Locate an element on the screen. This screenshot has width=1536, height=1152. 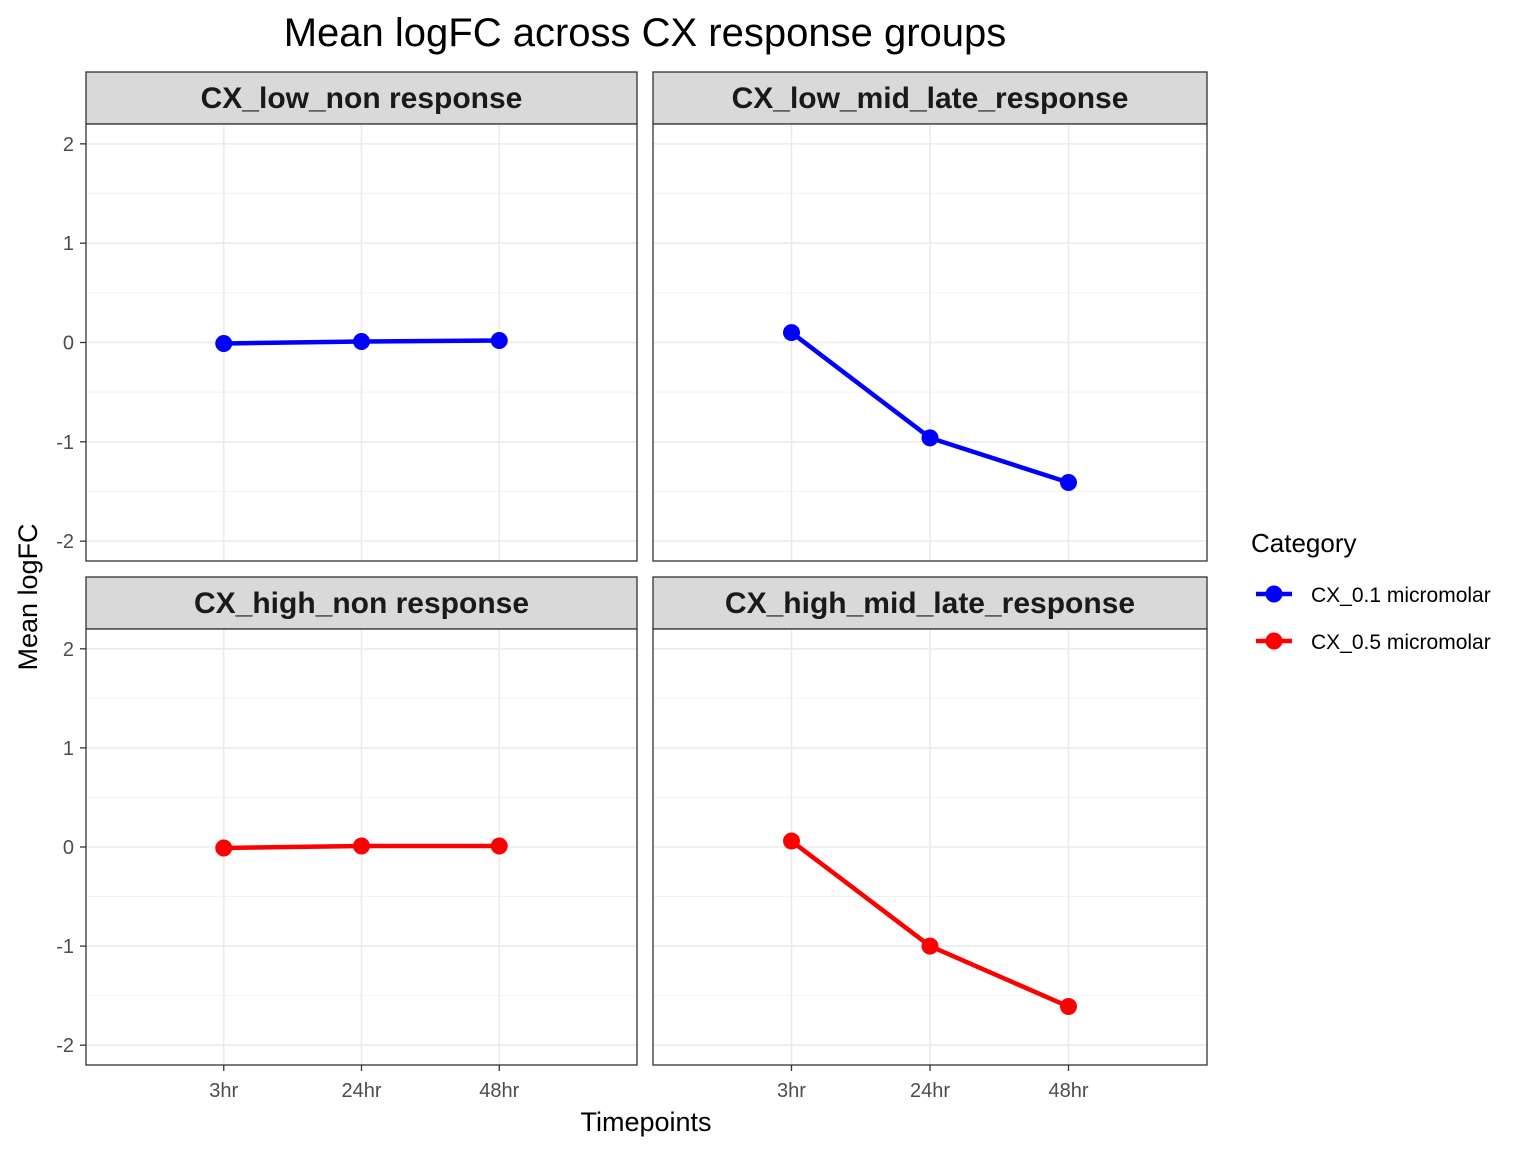
facet-strip-label: CX_low_non response is located at coordinates (362, 98).